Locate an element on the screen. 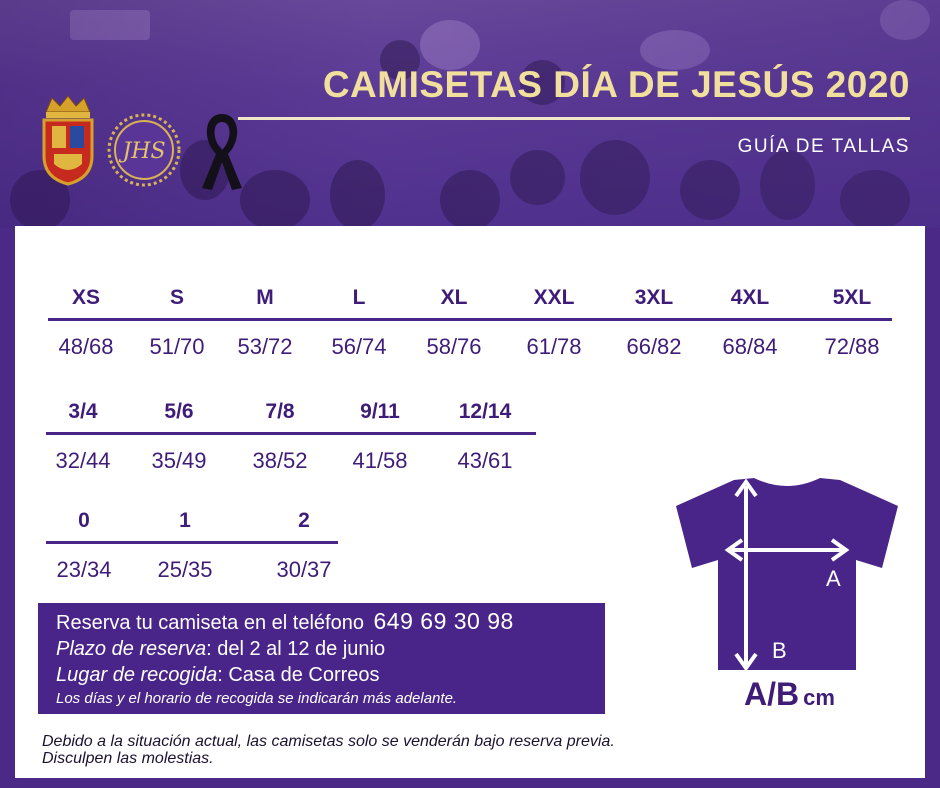 The height and width of the screenshot is (788, 940). size-label: 9/11 is located at coordinates (380, 411).